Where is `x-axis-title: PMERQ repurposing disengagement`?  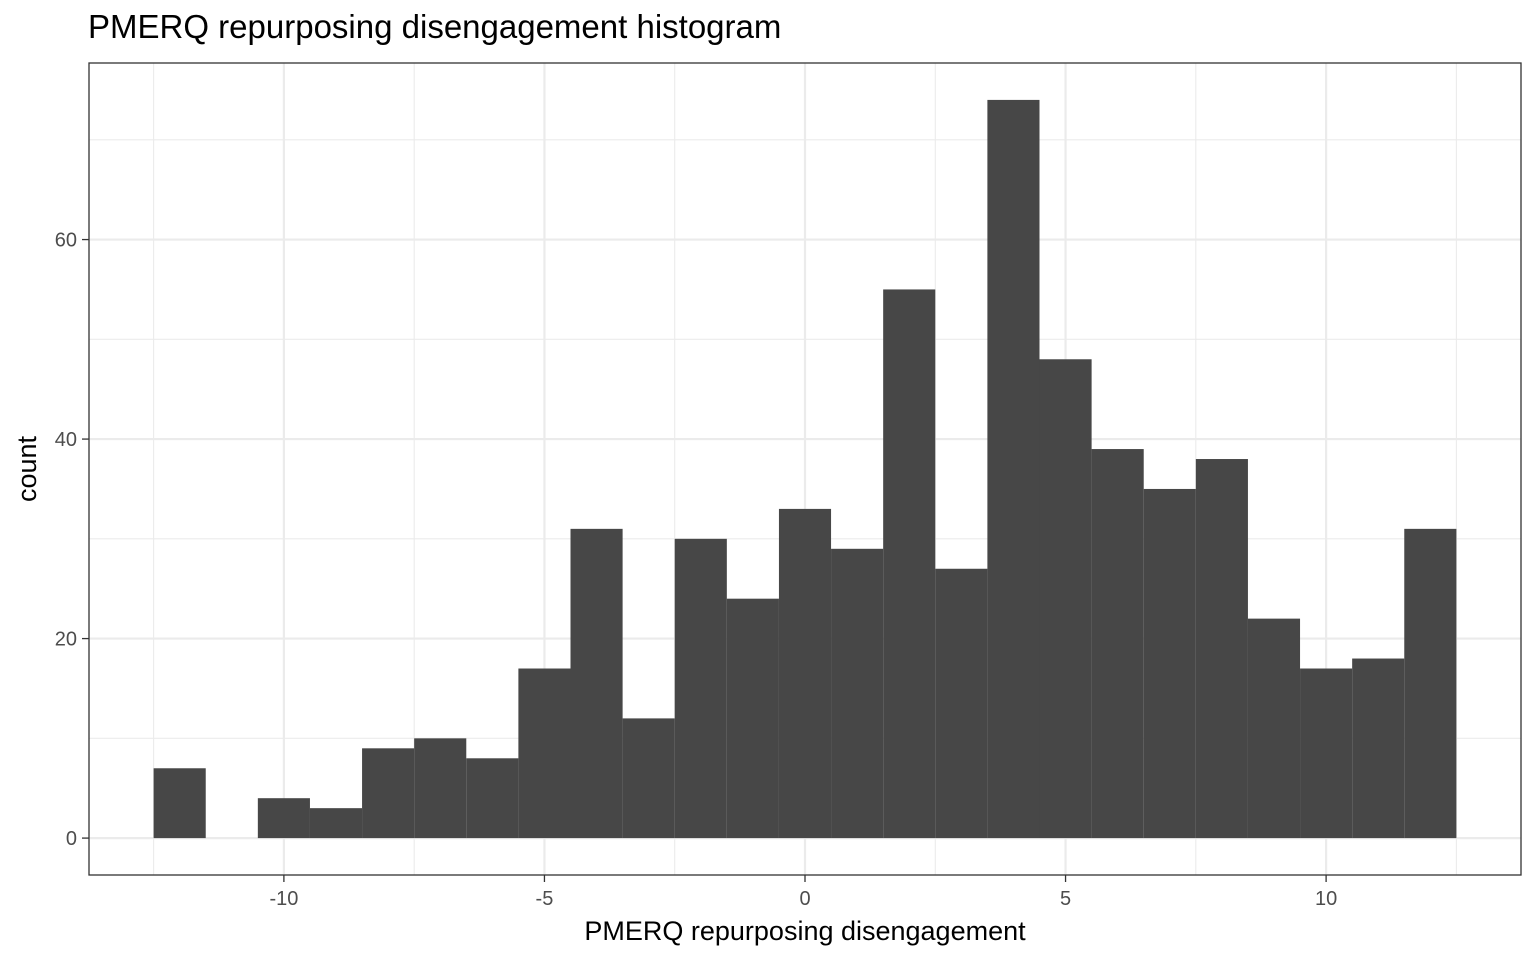 x-axis-title: PMERQ repurposing disengagement is located at coordinates (805, 931).